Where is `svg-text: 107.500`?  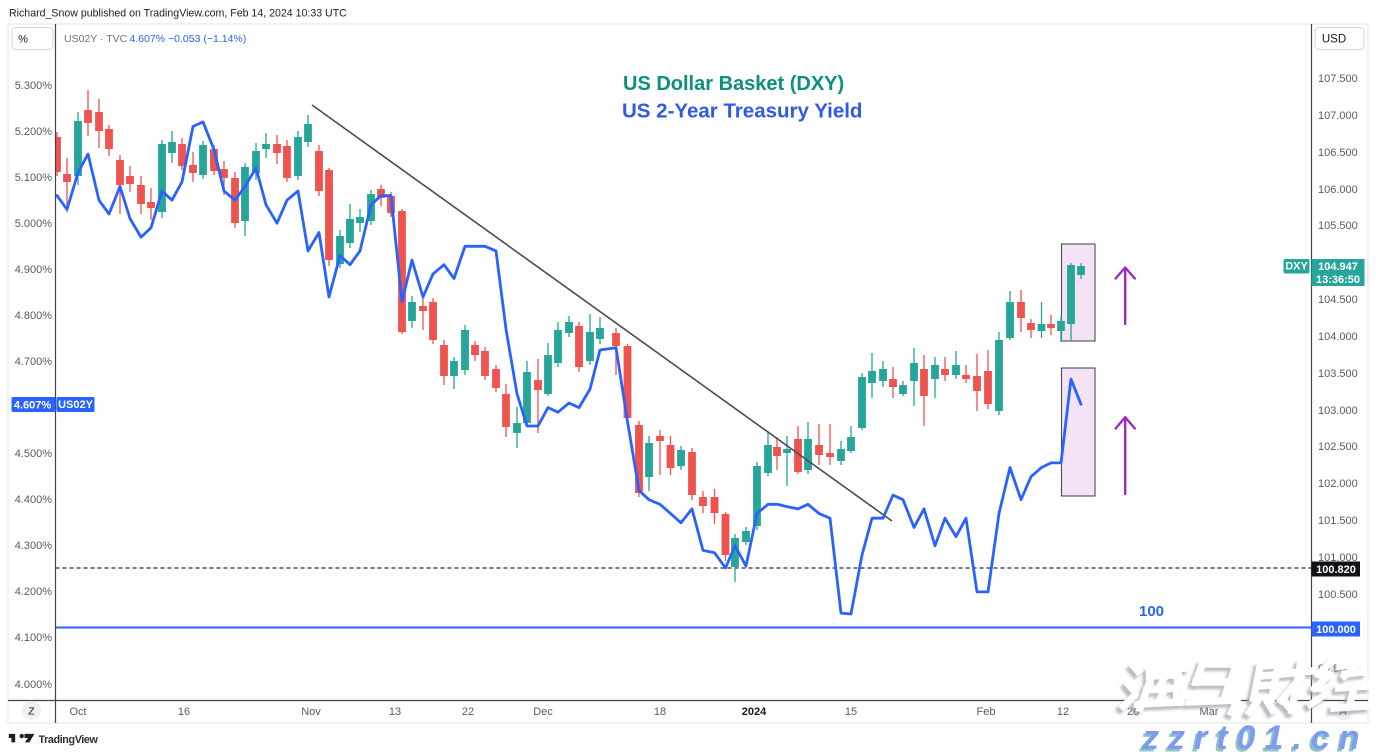 svg-text: 107.500 is located at coordinates (1338, 79).